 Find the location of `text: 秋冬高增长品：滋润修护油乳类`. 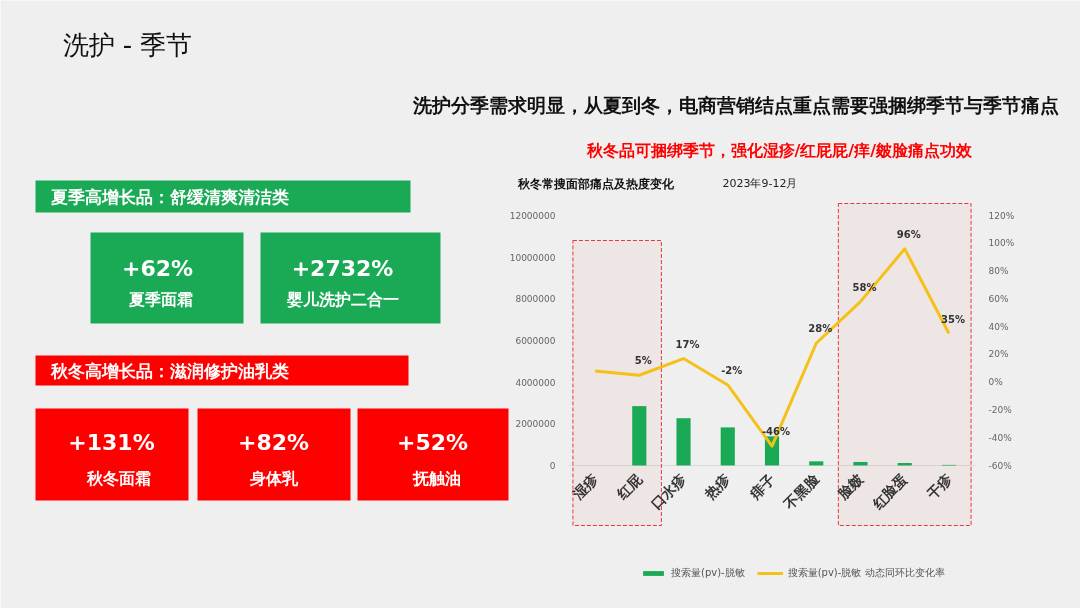

text: 秋冬高增长品：滋润修护油乳类 is located at coordinates (169, 370).